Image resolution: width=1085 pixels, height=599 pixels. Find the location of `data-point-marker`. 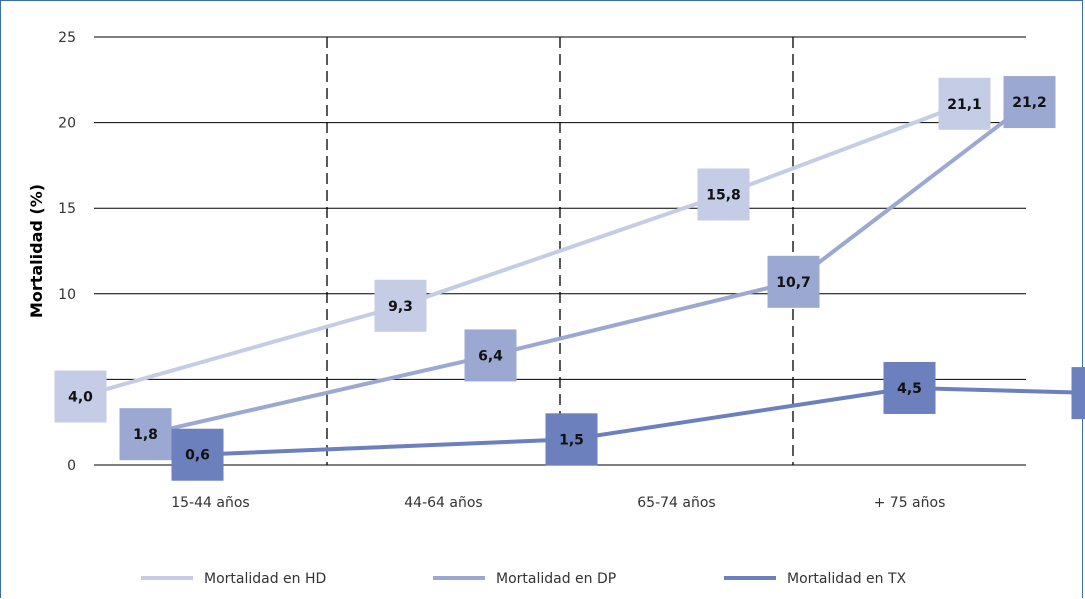

data-point-marker is located at coordinates (1078, 393).